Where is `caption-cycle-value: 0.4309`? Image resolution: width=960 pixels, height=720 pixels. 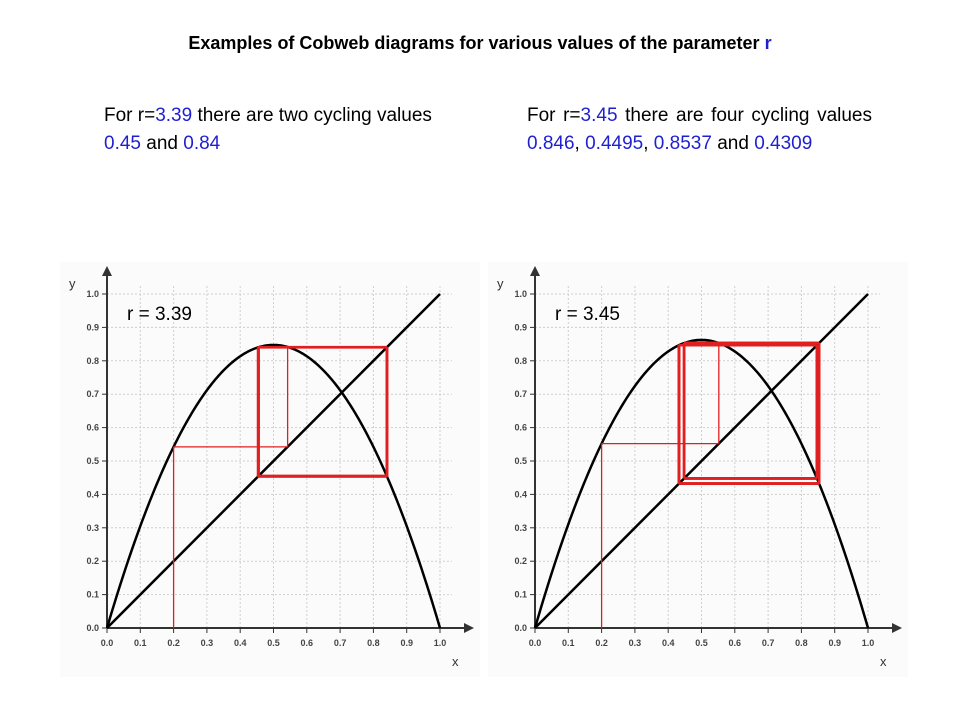
caption-cycle-value: 0.4309 is located at coordinates (783, 143).